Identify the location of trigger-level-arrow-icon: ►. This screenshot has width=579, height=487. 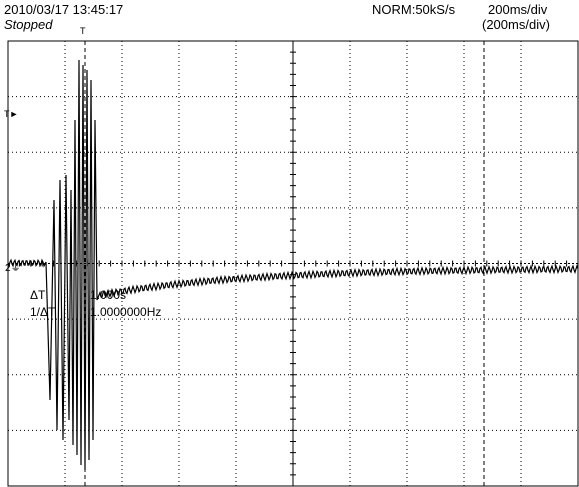
(14, 114).